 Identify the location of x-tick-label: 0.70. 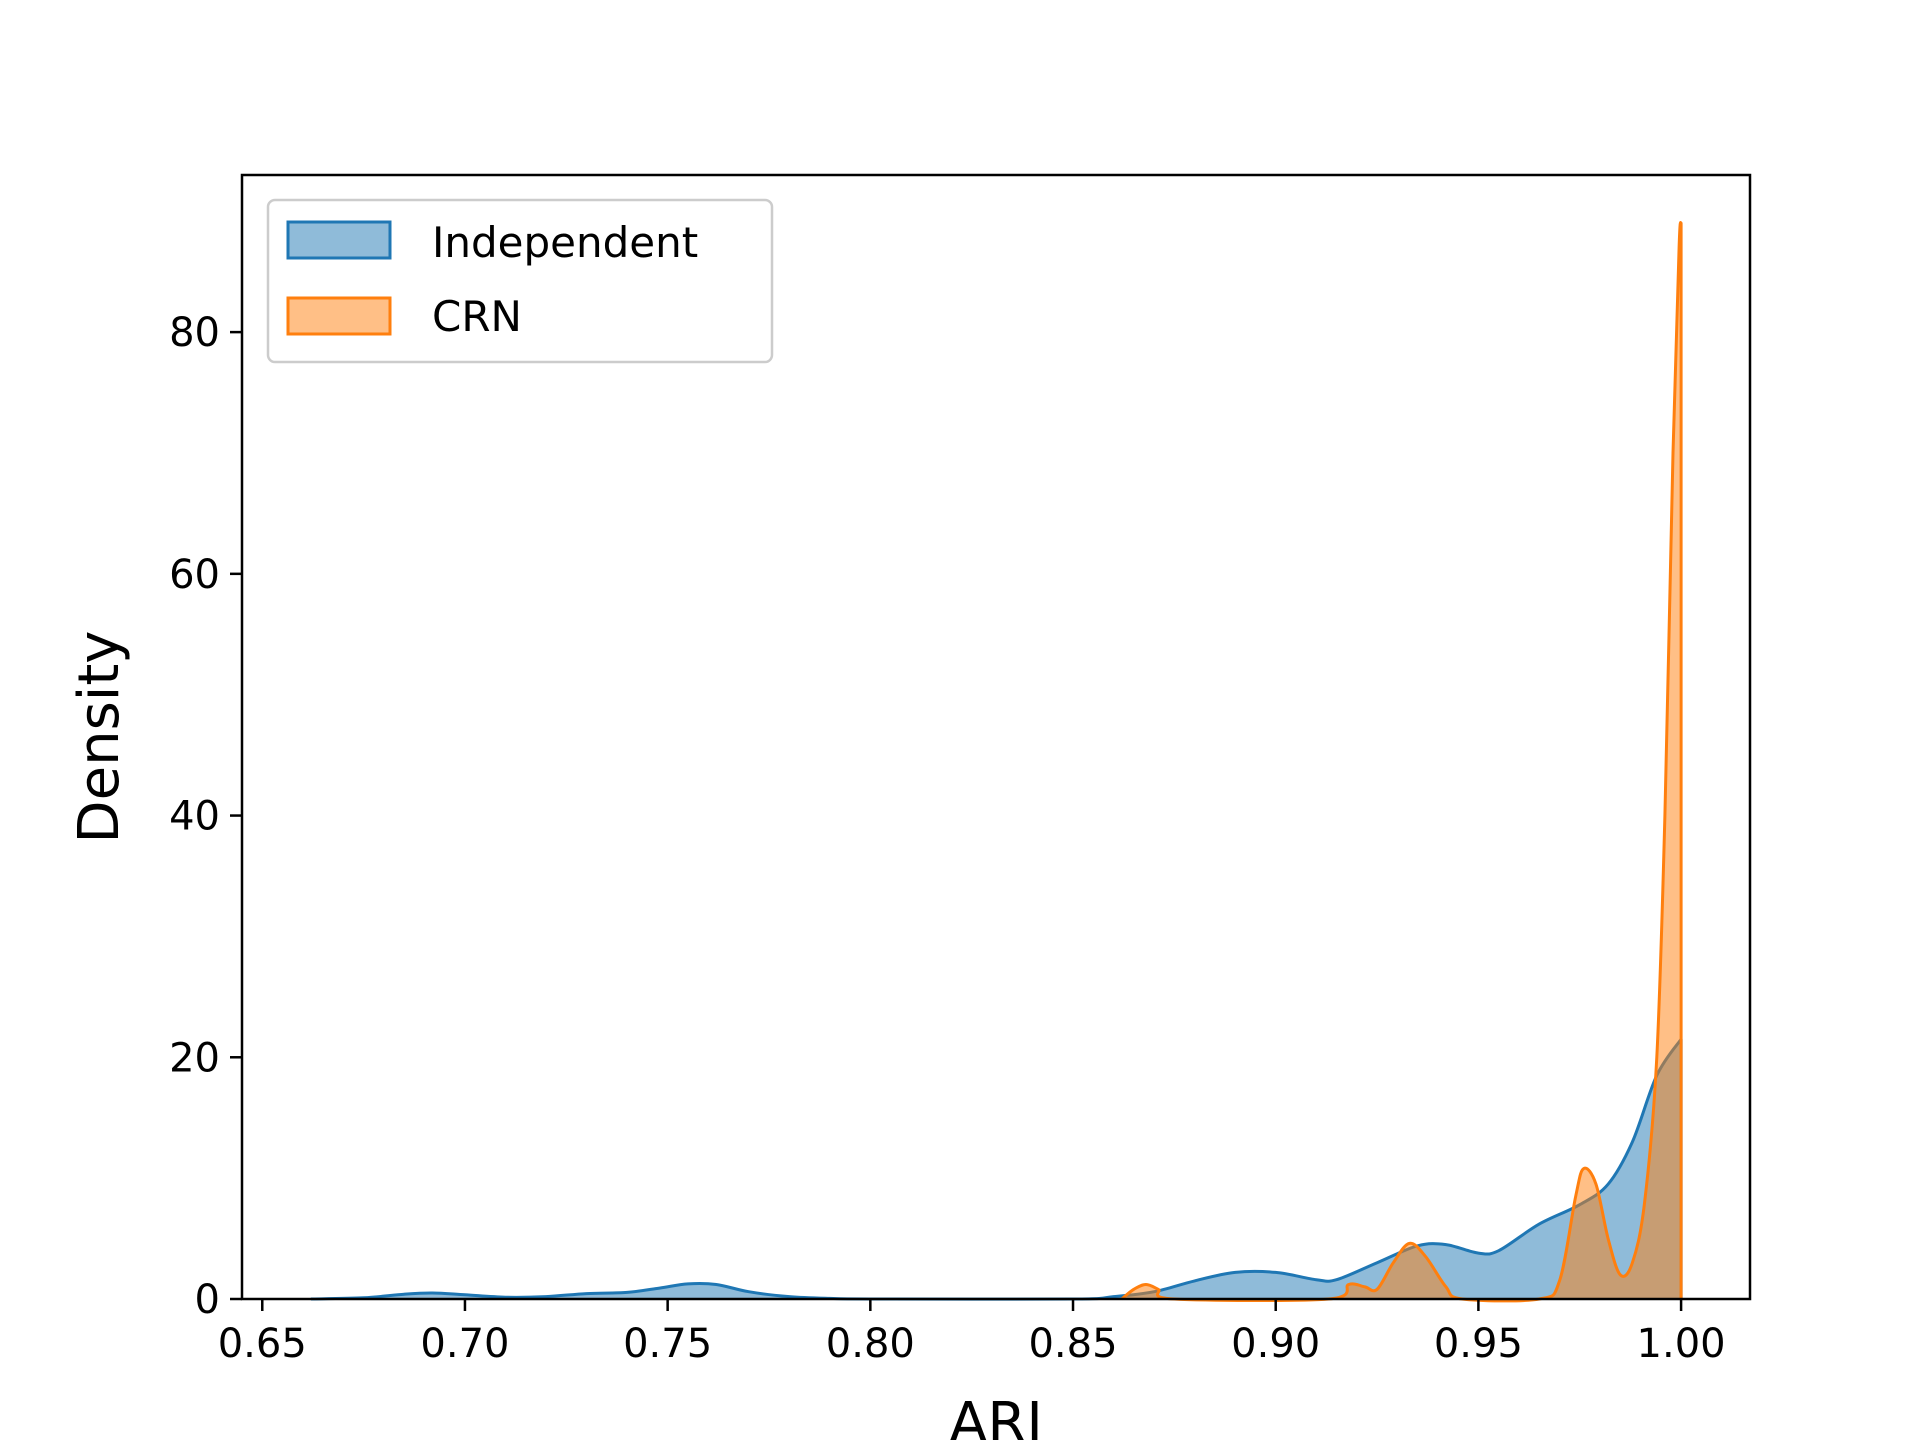
(464, 1344).